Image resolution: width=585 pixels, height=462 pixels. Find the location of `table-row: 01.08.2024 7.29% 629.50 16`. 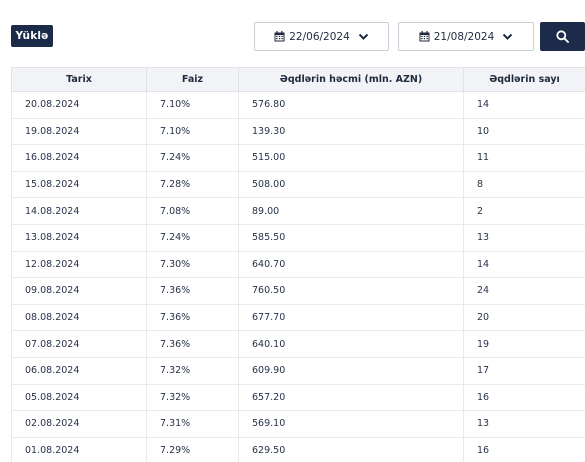

table-row: 01.08.2024 7.29% 629.50 16 is located at coordinates (298, 449).